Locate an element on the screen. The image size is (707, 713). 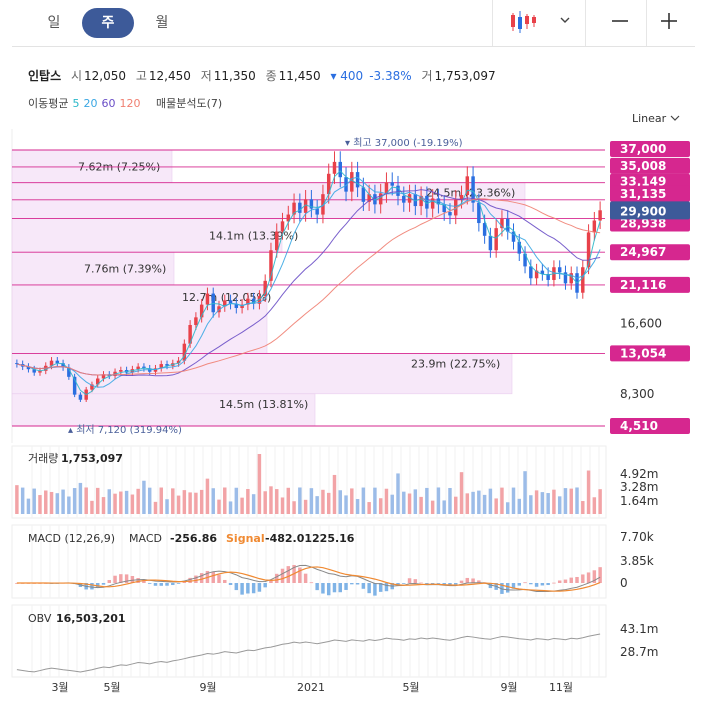
current-price-badge is located at coordinates (650, 210).